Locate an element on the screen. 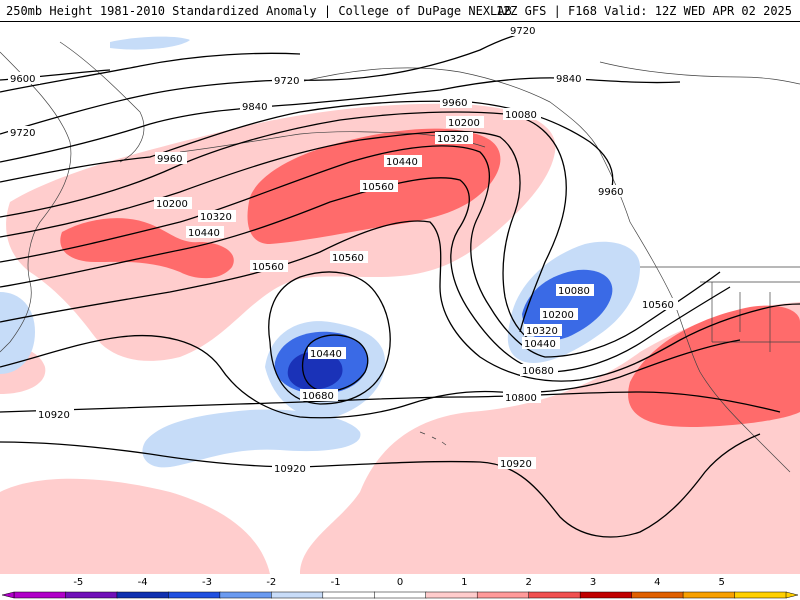 This screenshot has width=800, height=600. hawaii-islands is located at coordinates (433, 438).